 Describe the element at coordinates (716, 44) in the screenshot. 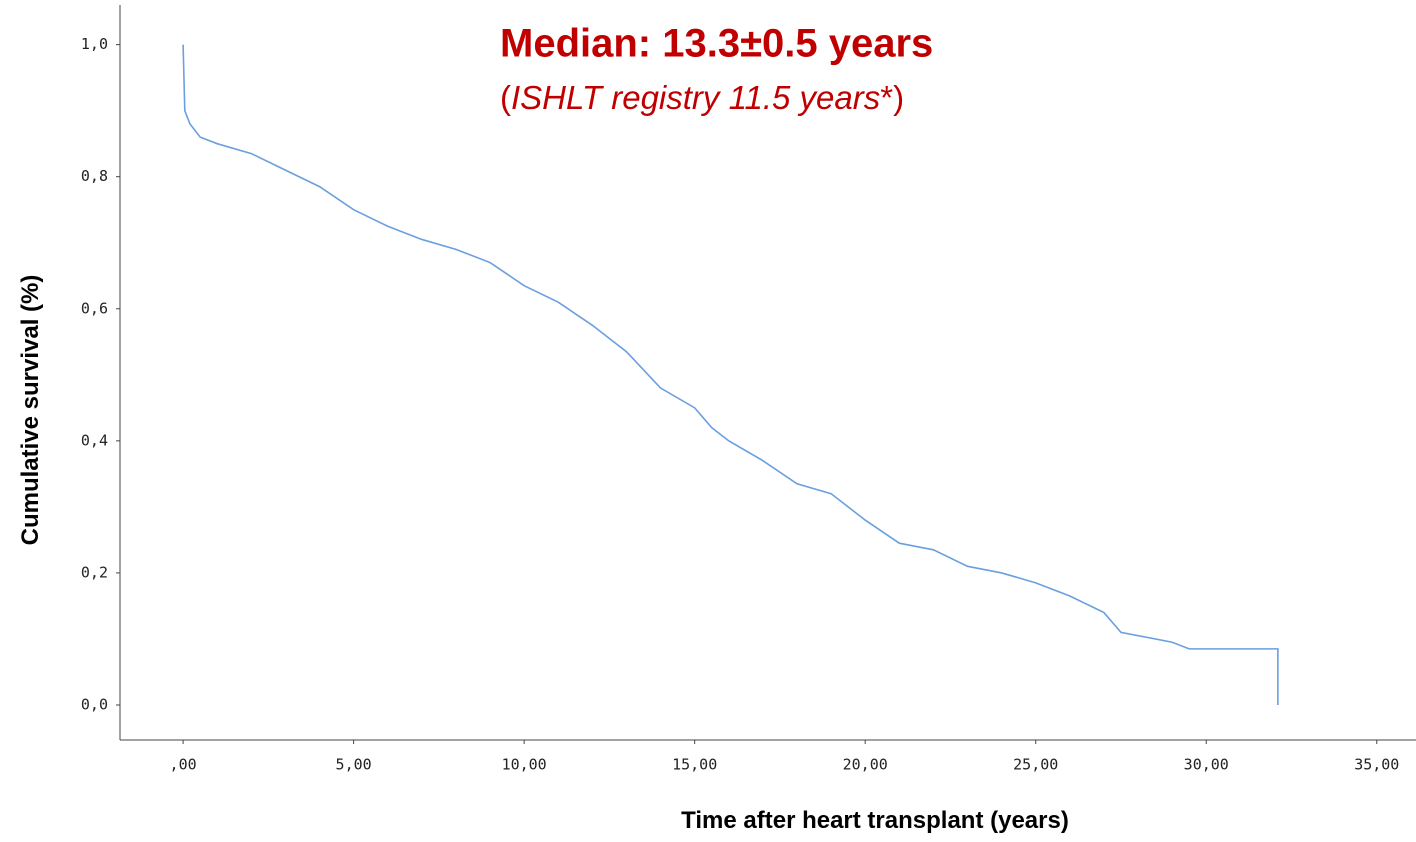

I see `median-annotation: Median: 13.3±0.5 years` at that location.